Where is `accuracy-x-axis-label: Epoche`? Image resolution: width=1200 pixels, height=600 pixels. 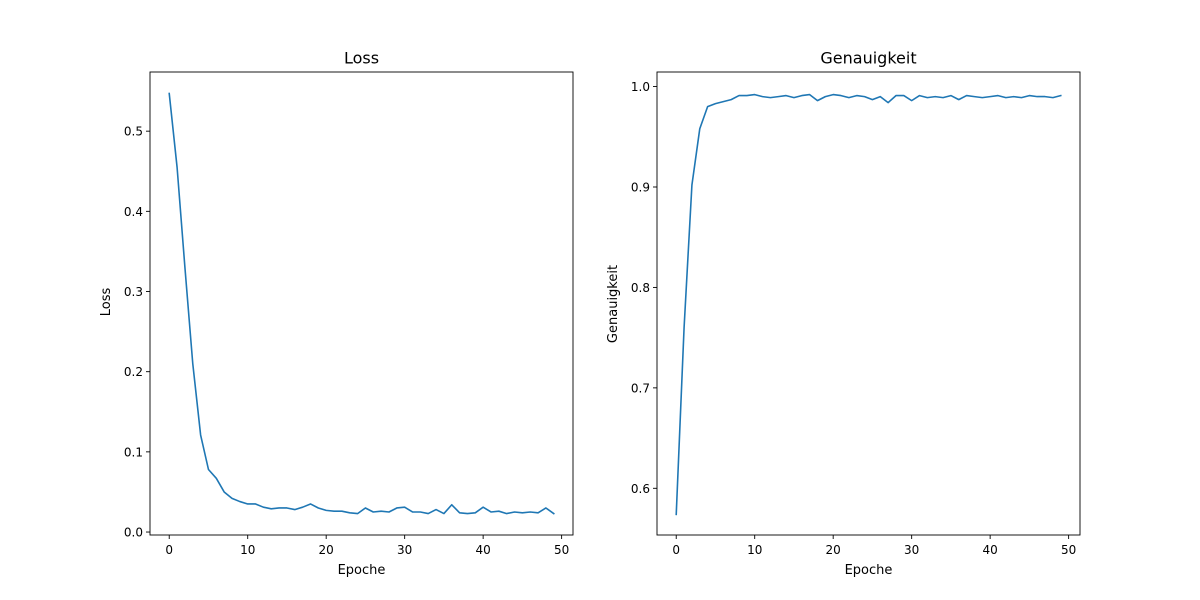 accuracy-x-axis-label: Epoche is located at coordinates (869, 570).